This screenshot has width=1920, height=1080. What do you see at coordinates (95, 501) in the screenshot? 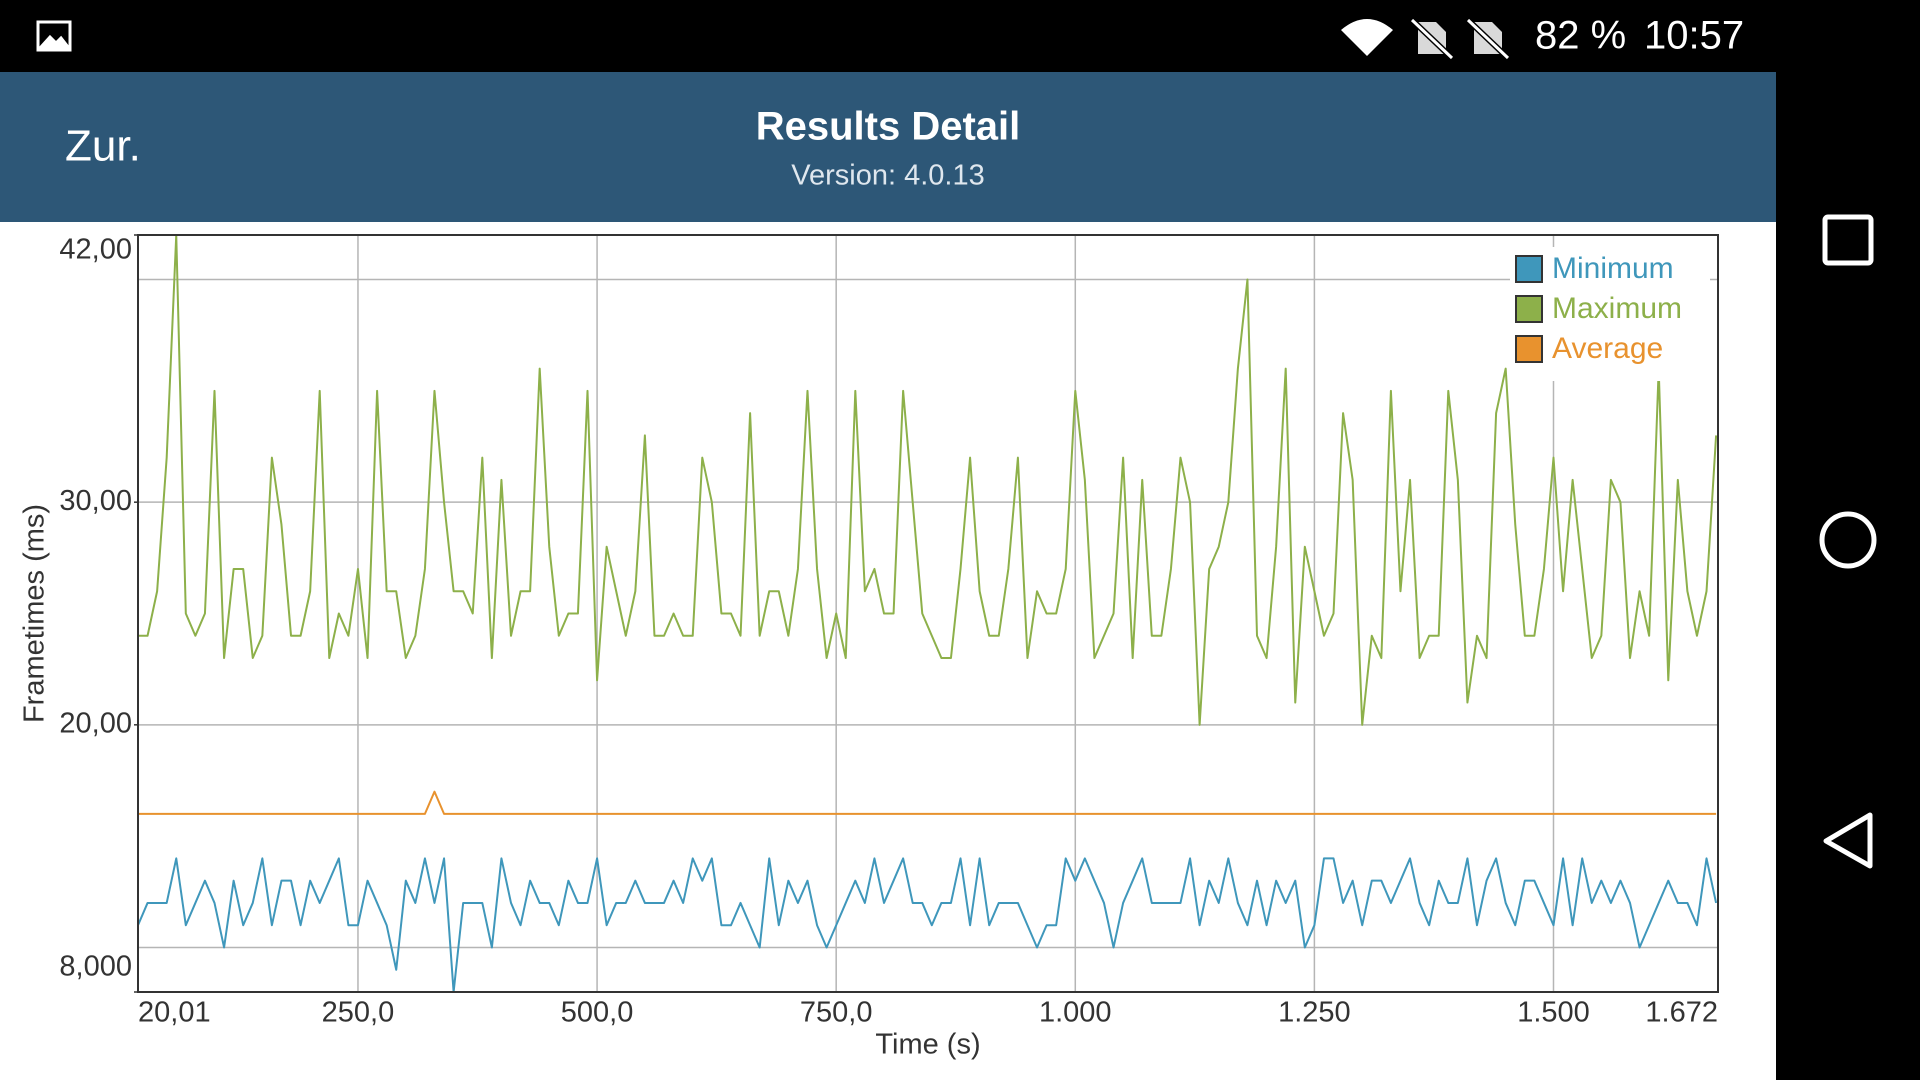
I see `y-tick-label: 30,00` at bounding box center [95, 501].